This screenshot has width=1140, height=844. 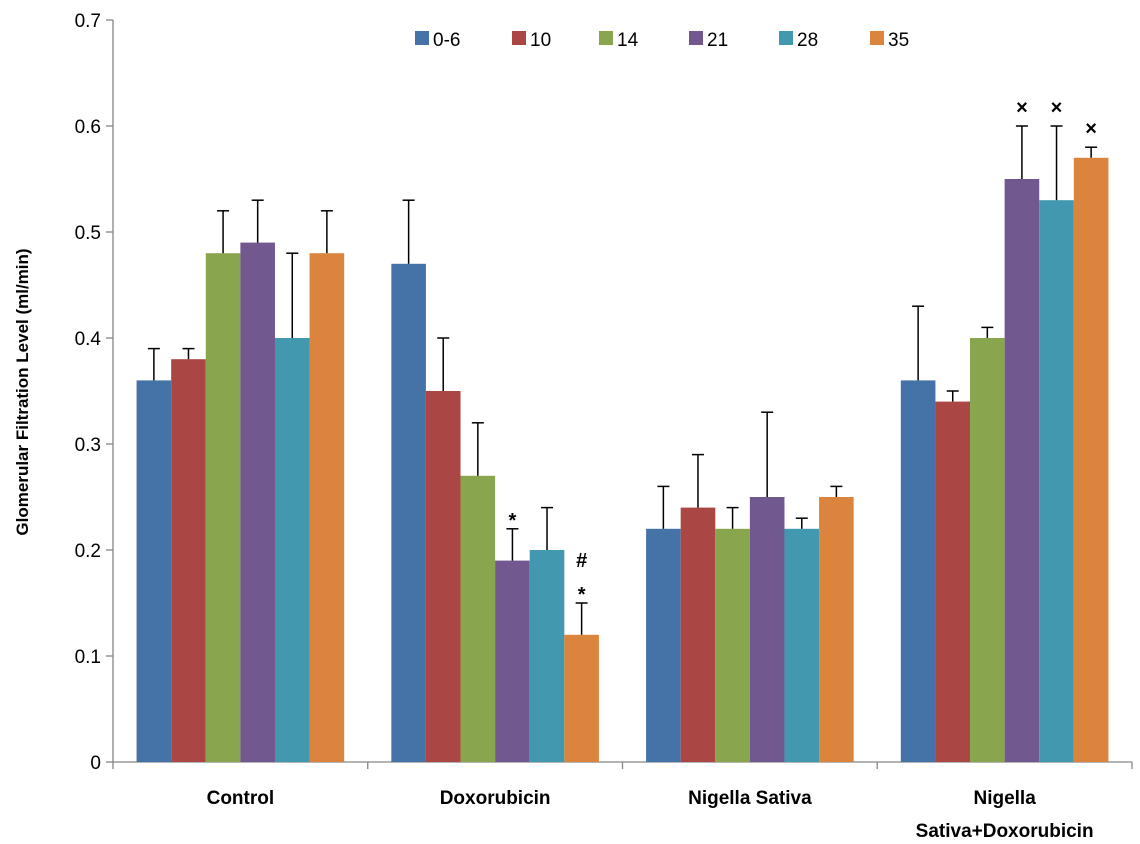 I want to click on y-axis-title-group: Glomerular Filtration Level (ml/min), so click(x=22, y=391).